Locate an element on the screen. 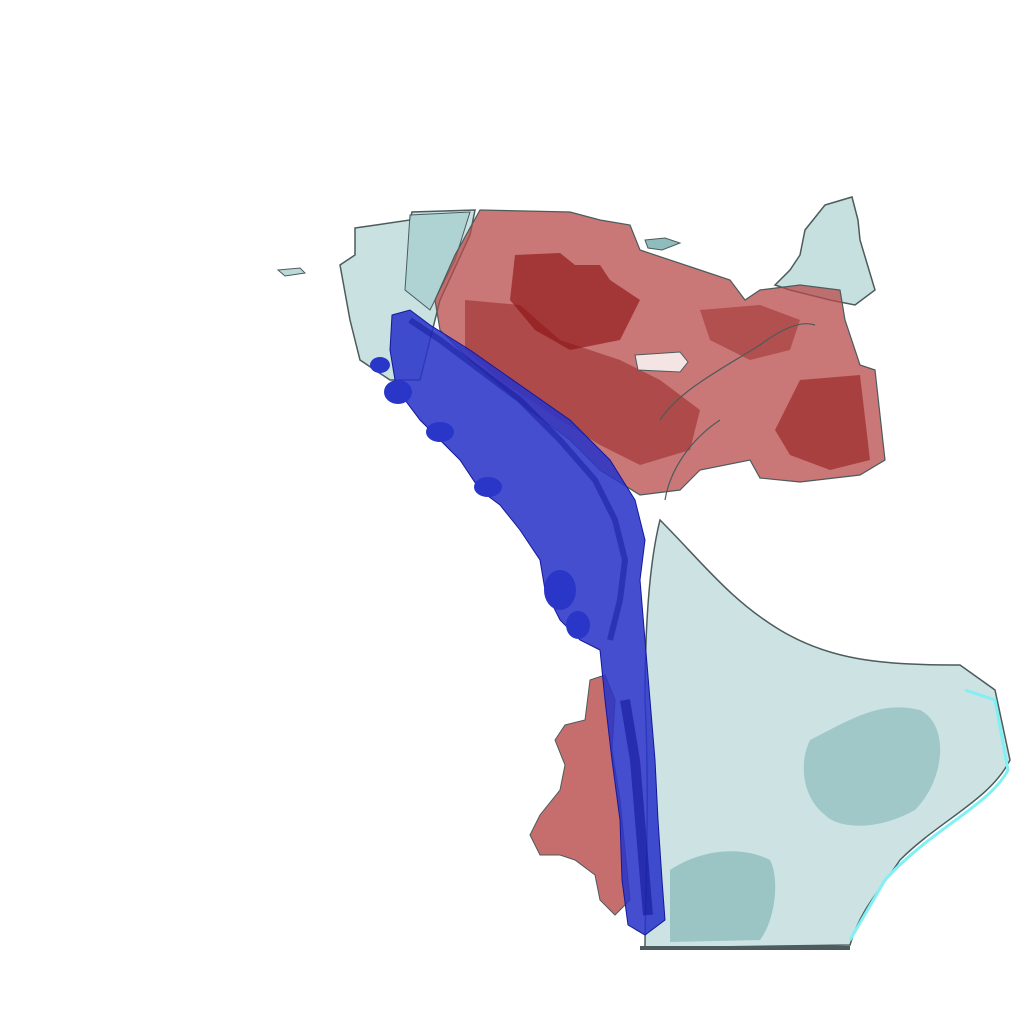 The height and width of the screenshot is (1024, 1024). red-structure-upper is located at coordinates (660, 355).